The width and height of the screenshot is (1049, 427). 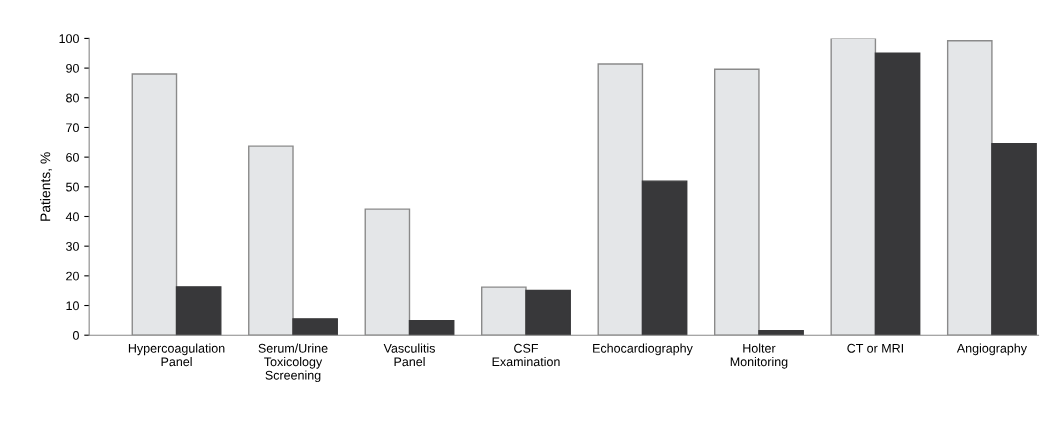 I want to click on y-tick-label: 90, so click(x=72, y=68).